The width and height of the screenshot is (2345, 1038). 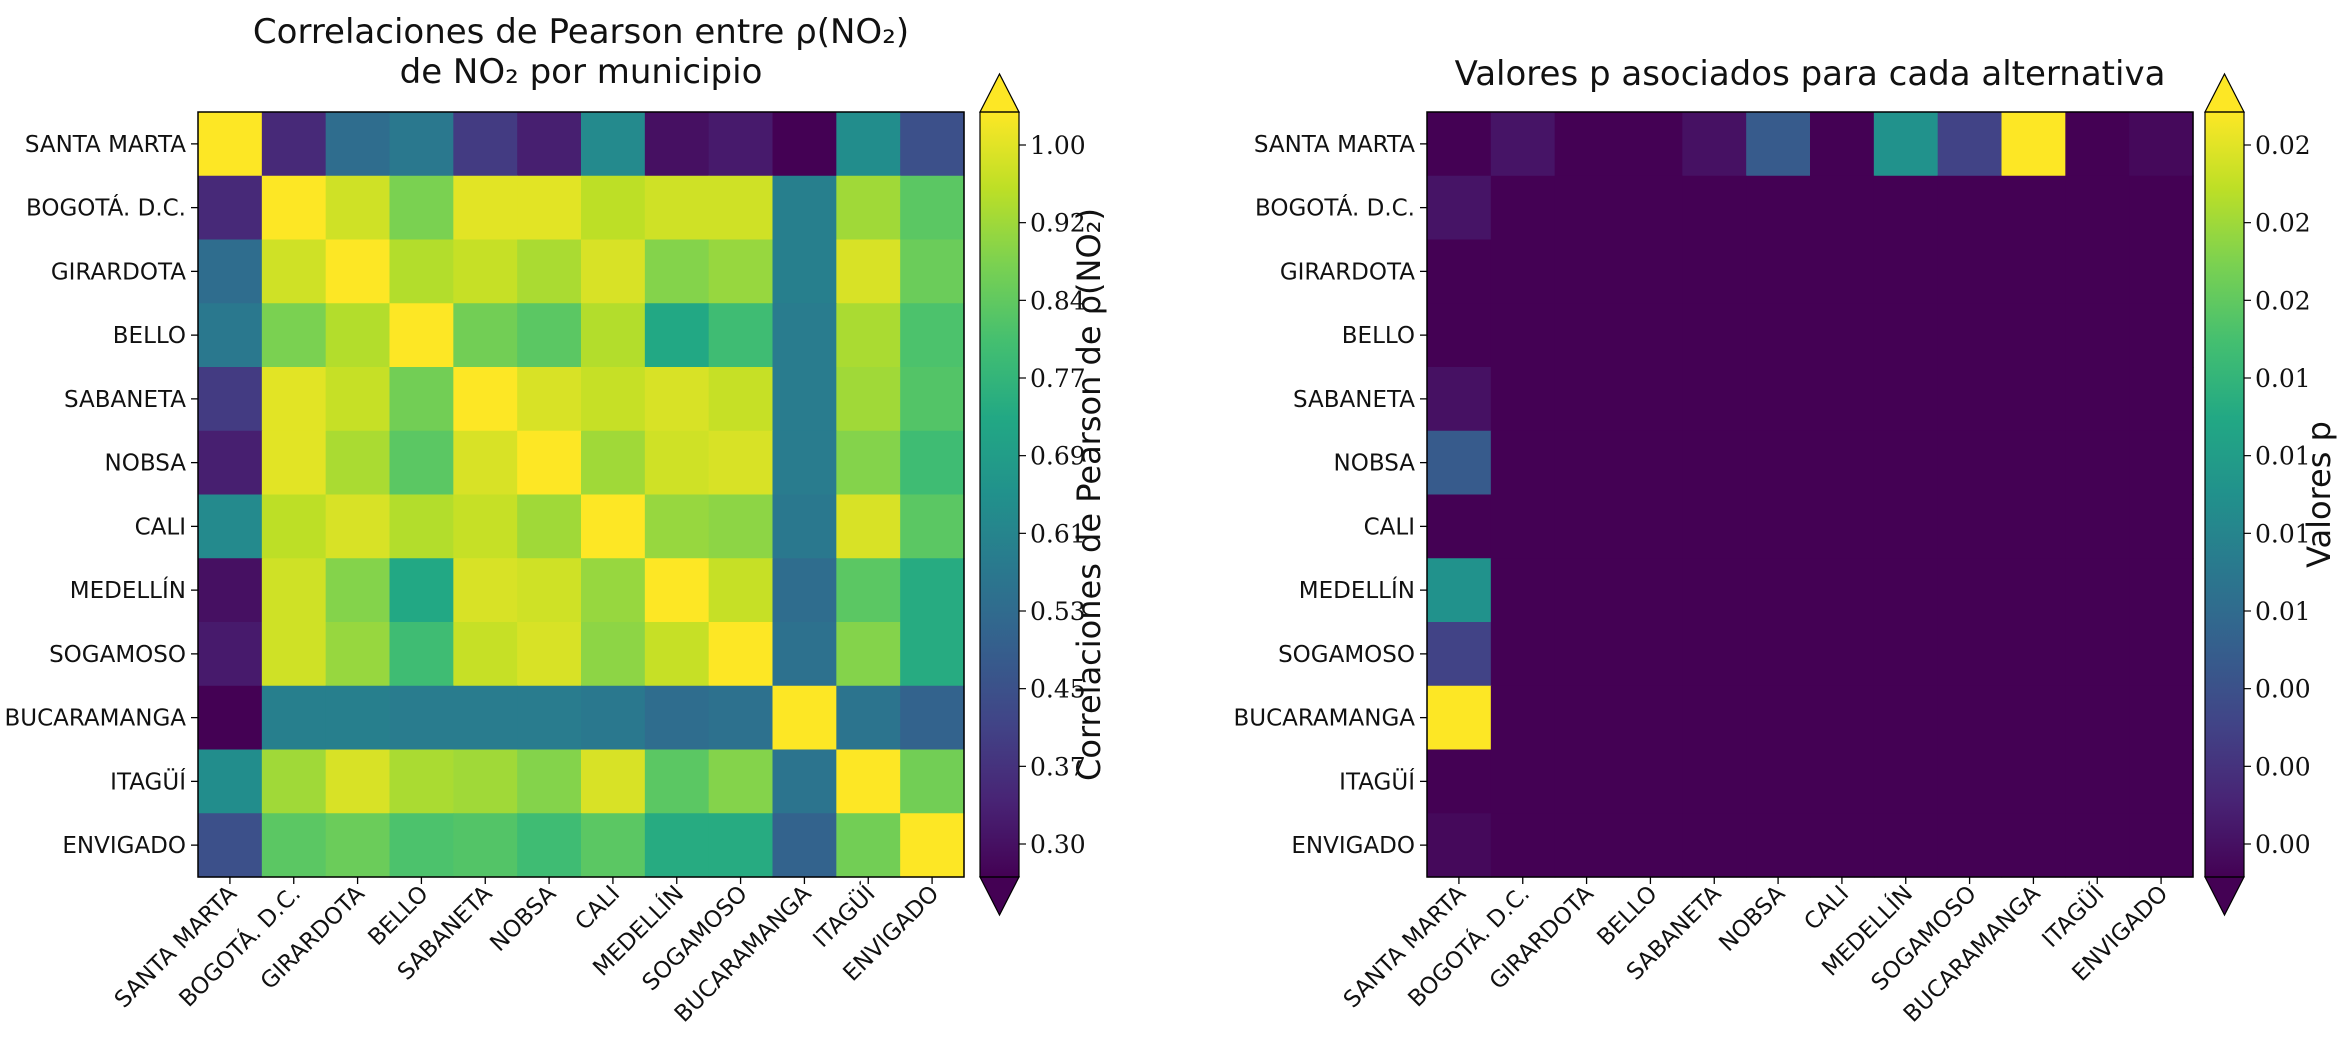 I want to click on heatmap-cell-bogota-d-c-santa-marta, so click(x=1459, y=208).